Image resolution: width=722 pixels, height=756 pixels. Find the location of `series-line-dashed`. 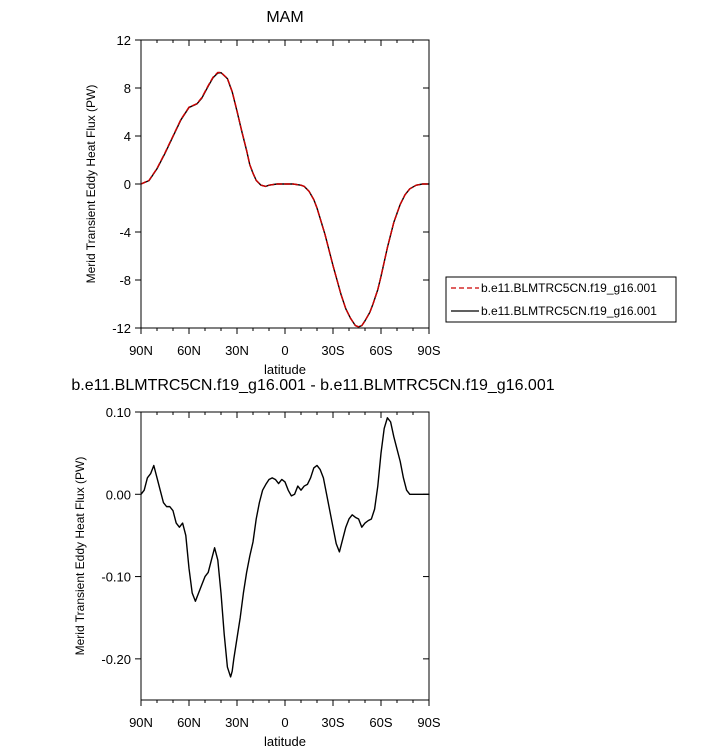

series-line-dashed is located at coordinates (285, 199).